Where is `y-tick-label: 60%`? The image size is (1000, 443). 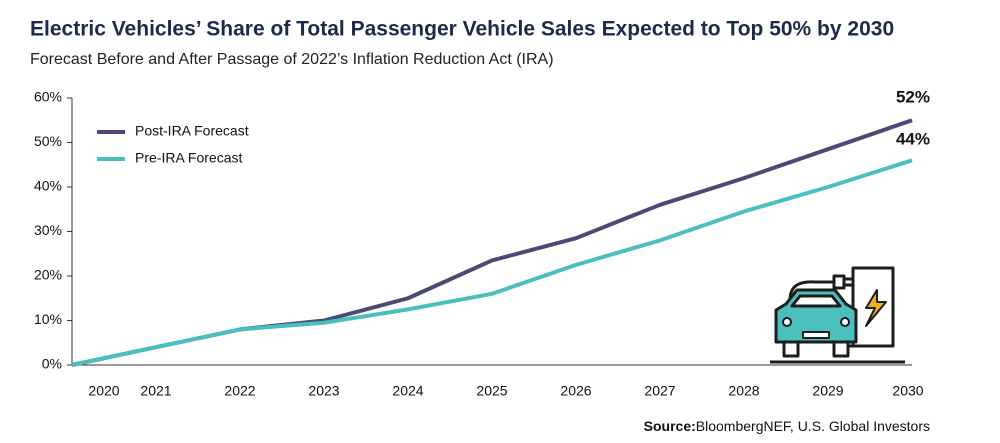
y-tick-label: 60% is located at coordinates (48, 97).